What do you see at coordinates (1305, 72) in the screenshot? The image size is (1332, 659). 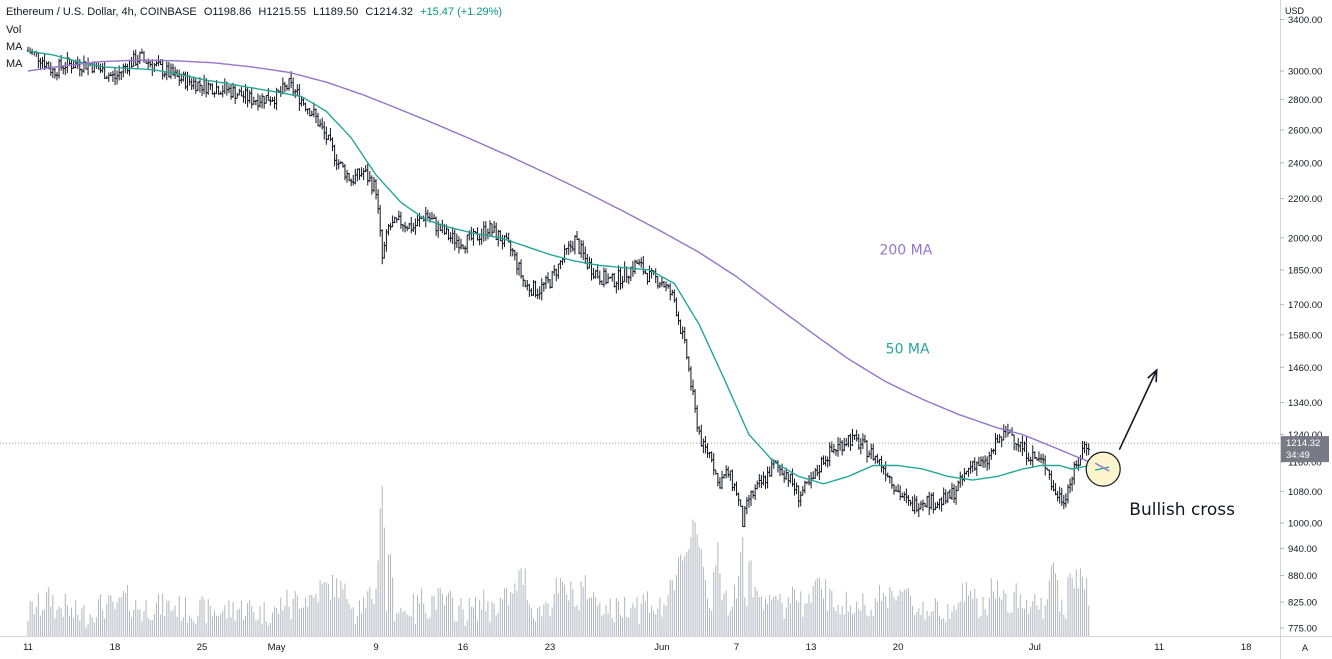 I see `y-tick-label: 3000.00` at bounding box center [1305, 72].